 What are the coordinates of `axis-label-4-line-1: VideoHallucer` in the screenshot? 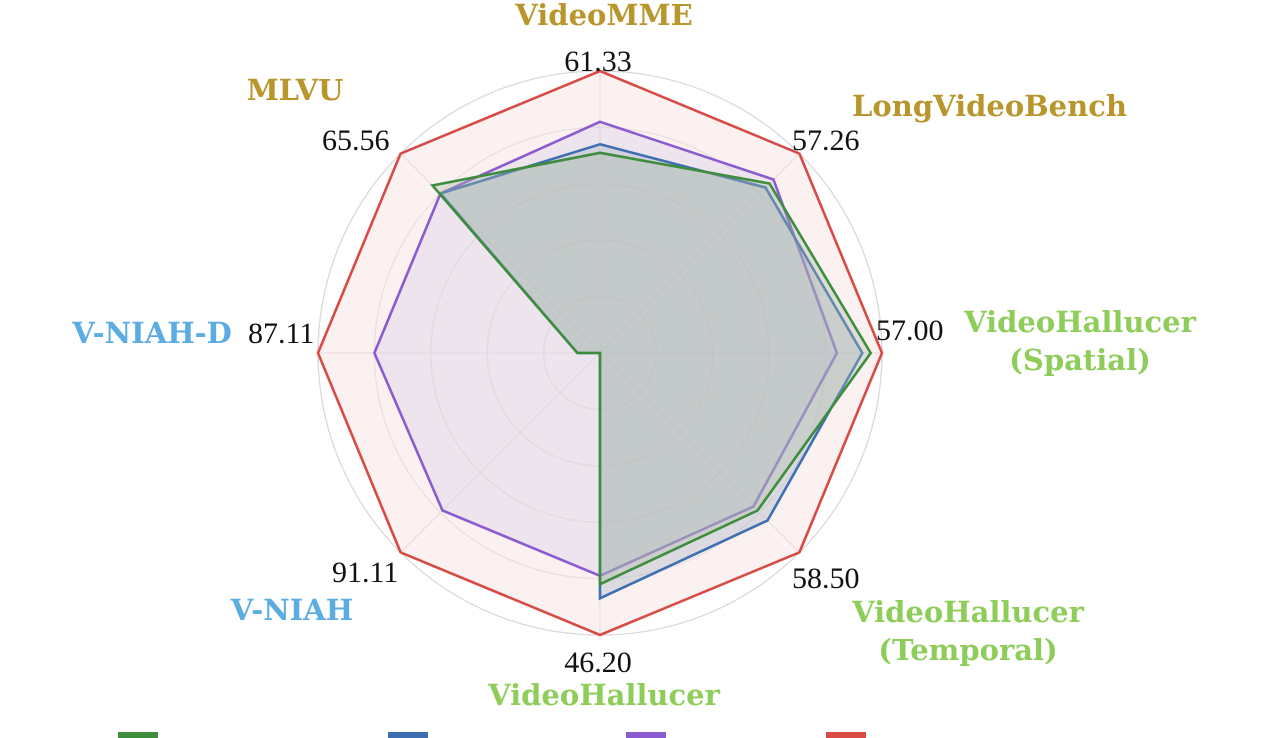 It's located at (967, 612).